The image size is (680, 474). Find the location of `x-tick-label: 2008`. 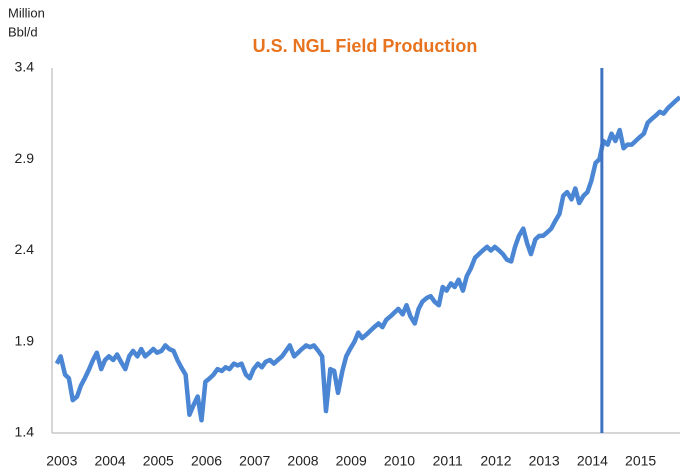

x-tick-label: 2008 is located at coordinates (302, 461).